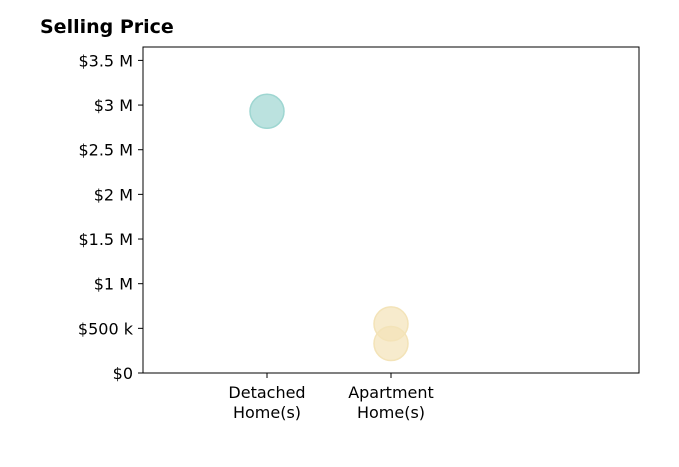 The width and height of the screenshot is (679, 467). Describe the element at coordinates (113, 194) in the screenshot. I see `y-tick-label: $2 M` at that location.